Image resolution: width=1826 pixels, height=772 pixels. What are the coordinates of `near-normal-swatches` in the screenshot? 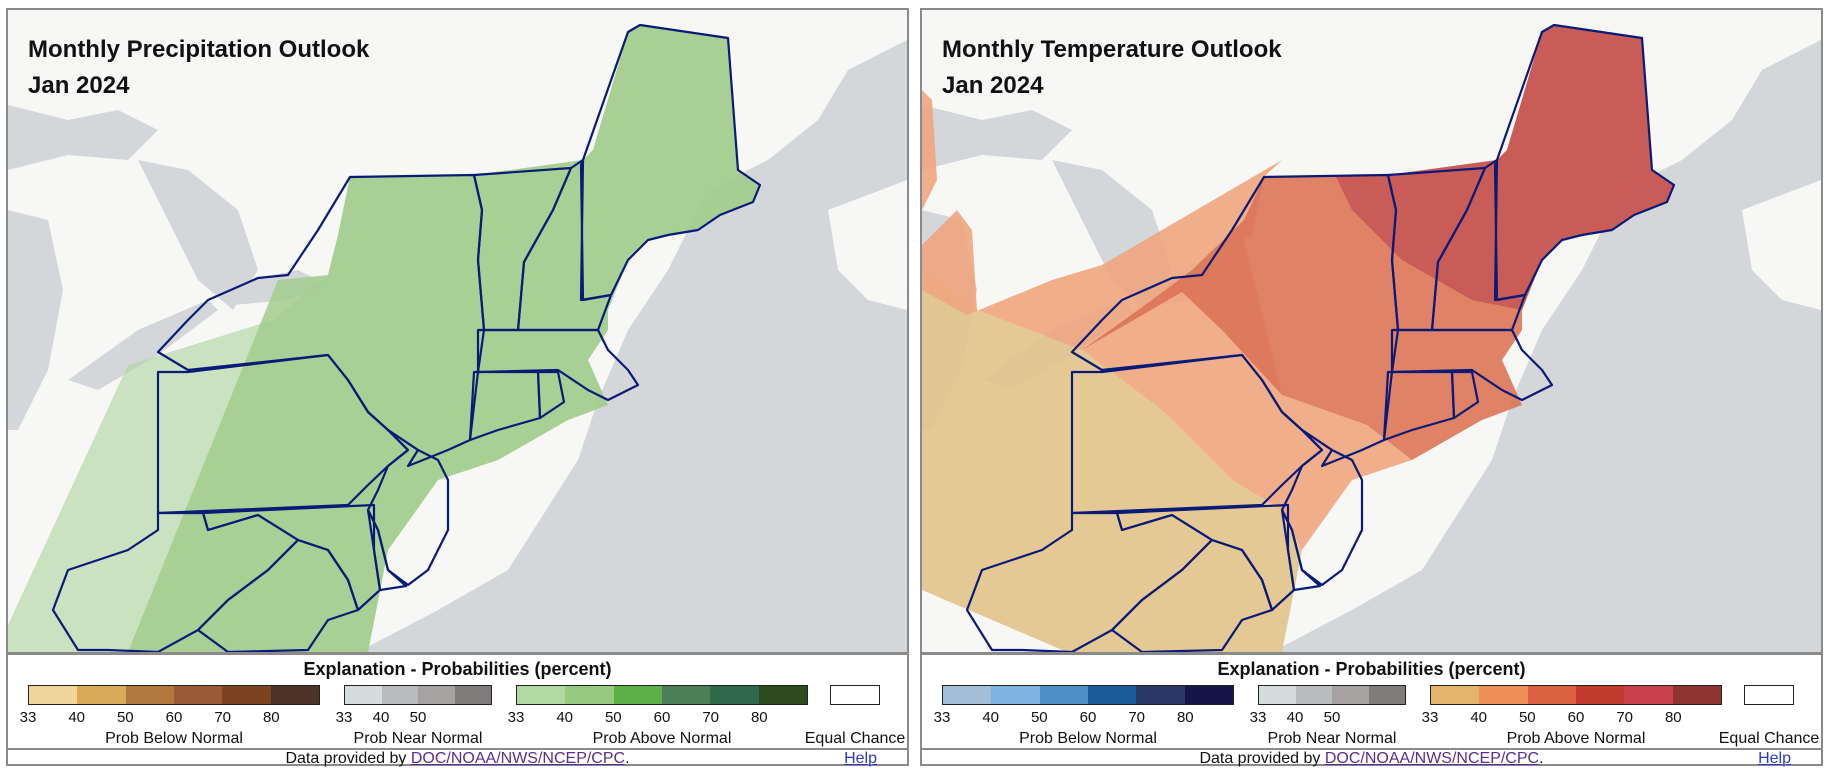 It's located at (1332, 695).